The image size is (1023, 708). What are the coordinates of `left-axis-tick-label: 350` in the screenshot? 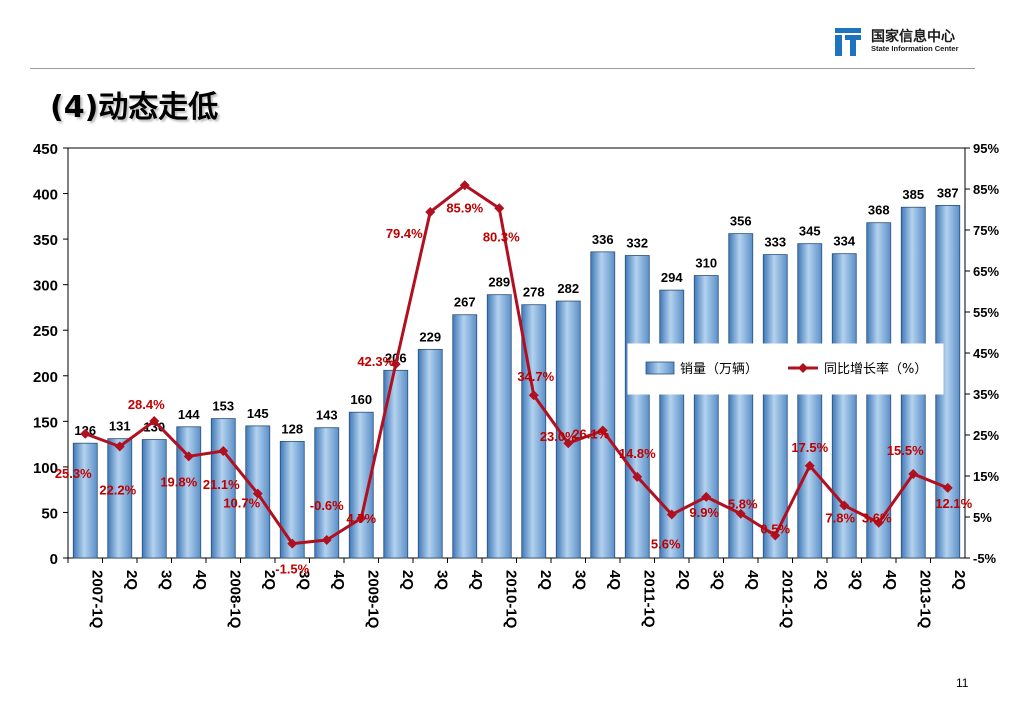 It's located at (45, 240).